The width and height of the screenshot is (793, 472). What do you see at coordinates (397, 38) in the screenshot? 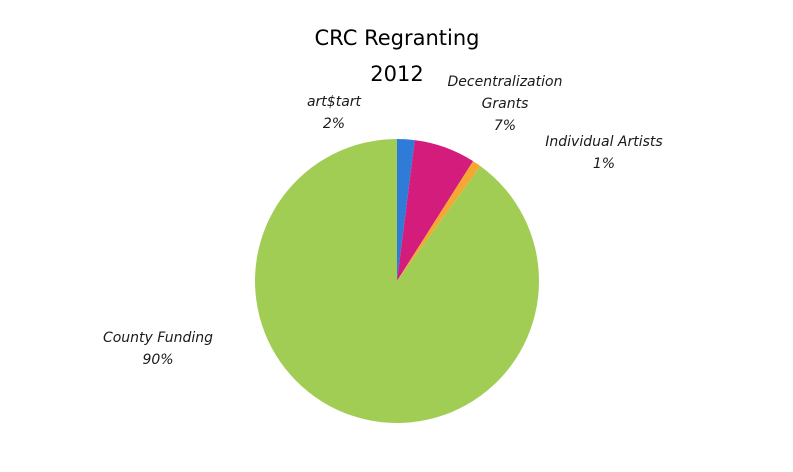
I see `chart-title-line-1: CRC Regranting` at bounding box center [397, 38].